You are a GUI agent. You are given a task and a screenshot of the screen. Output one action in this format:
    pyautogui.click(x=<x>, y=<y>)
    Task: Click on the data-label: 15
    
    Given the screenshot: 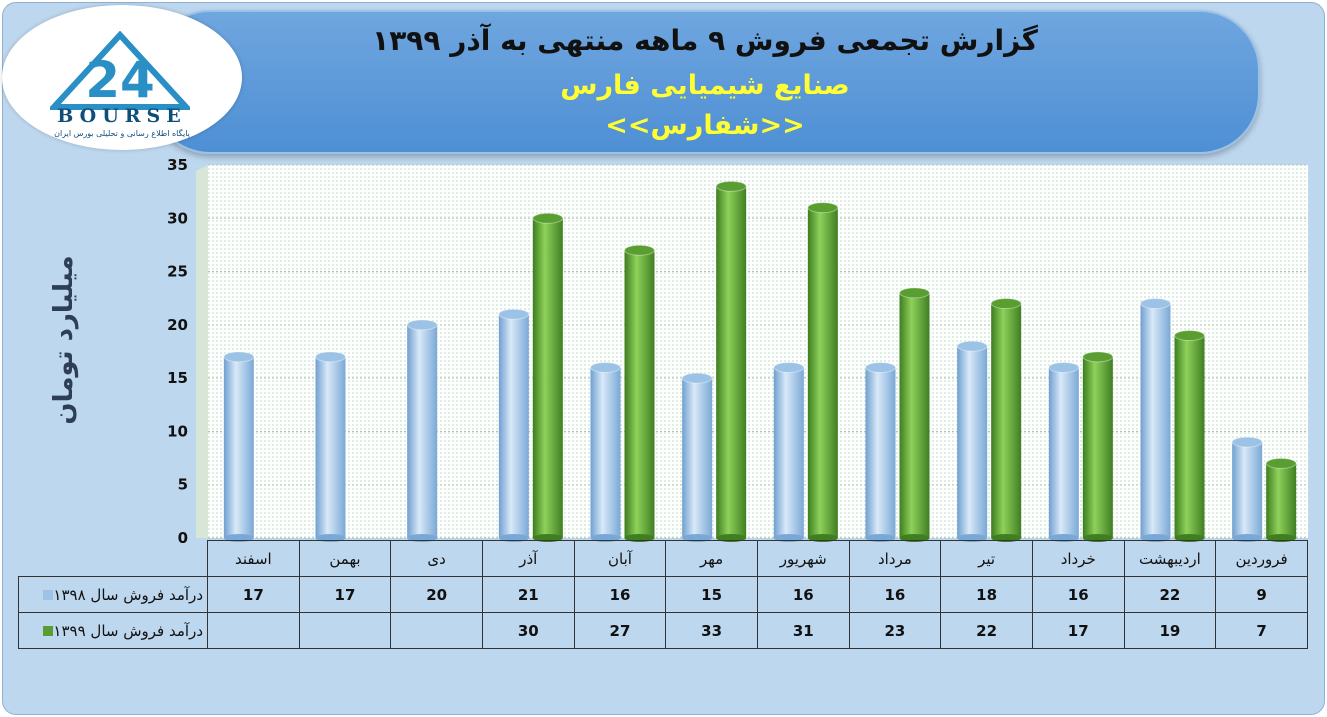 What is the action you would take?
    pyautogui.click(x=711, y=594)
    